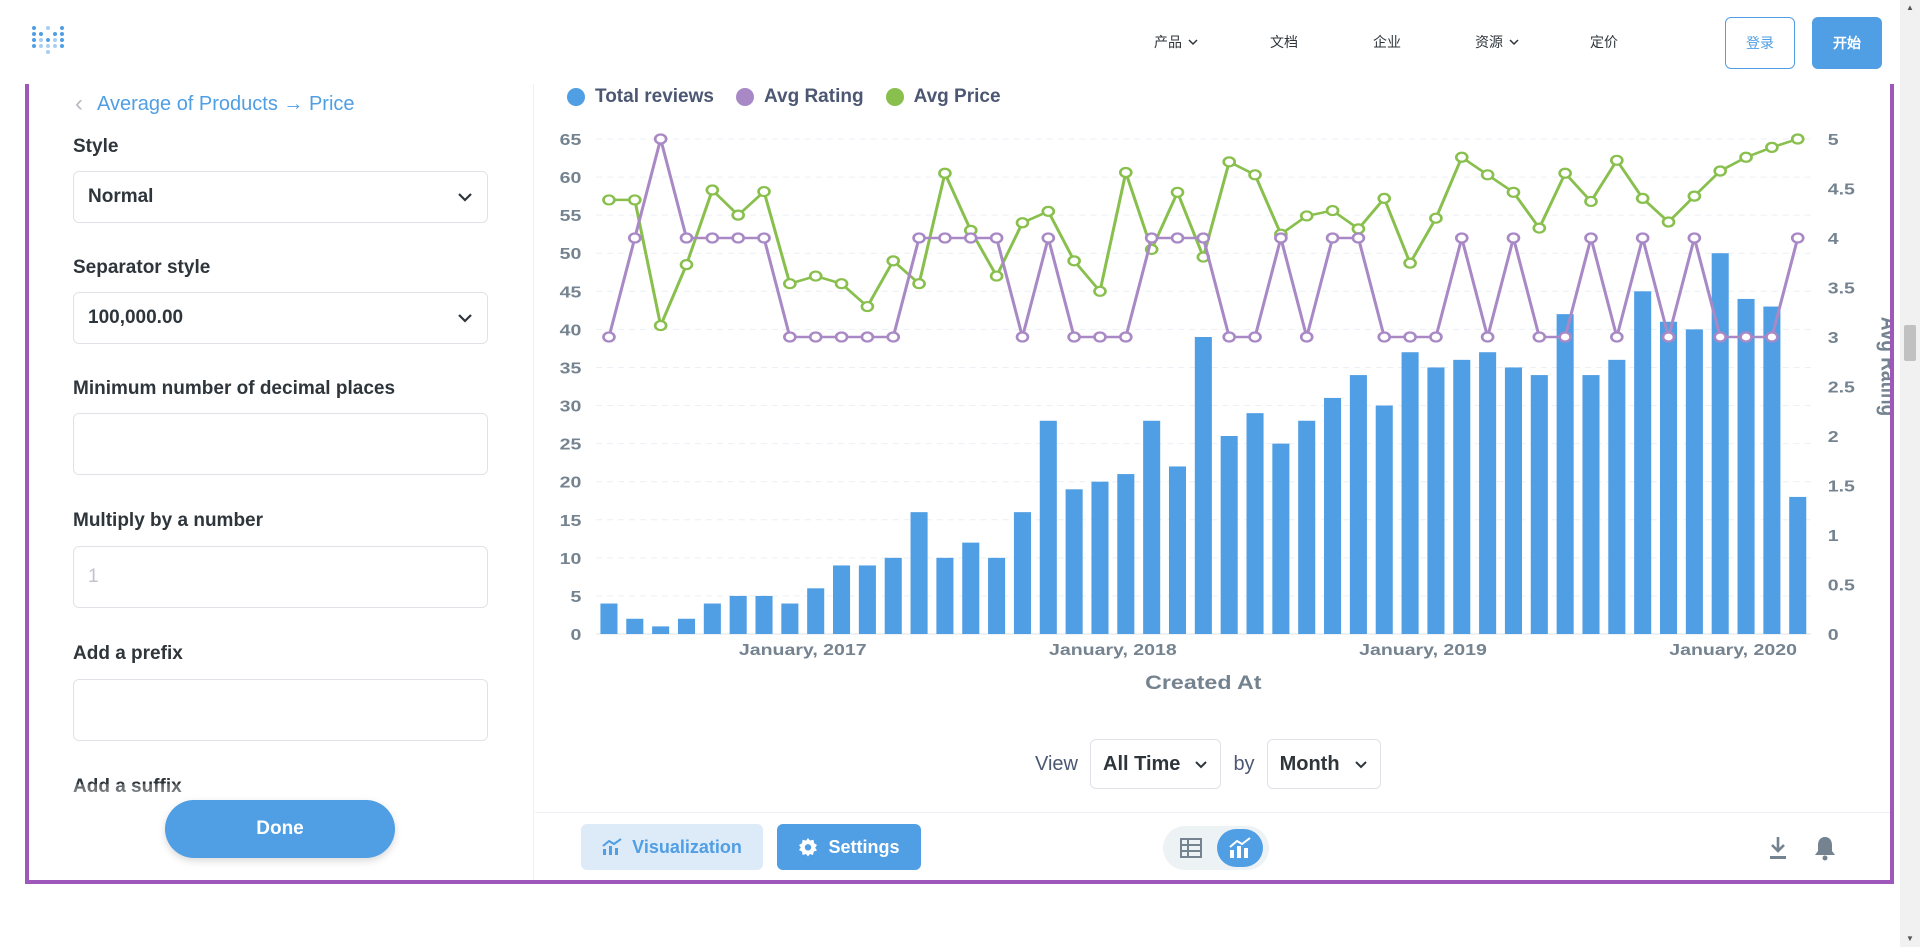 This screenshot has width=1920, height=947. What do you see at coordinates (1833, 338) in the screenshot?
I see `y-right-tick-label: 3` at bounding box center [1833, 338].